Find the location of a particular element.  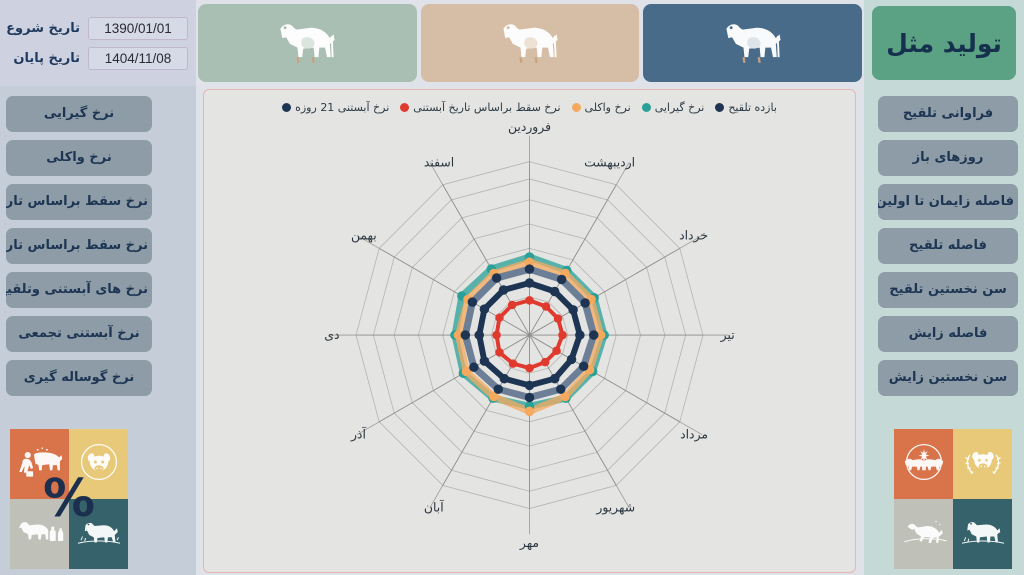

right-nav-item-0: فراوانی تلقیح is located at coordinates (948, 114).